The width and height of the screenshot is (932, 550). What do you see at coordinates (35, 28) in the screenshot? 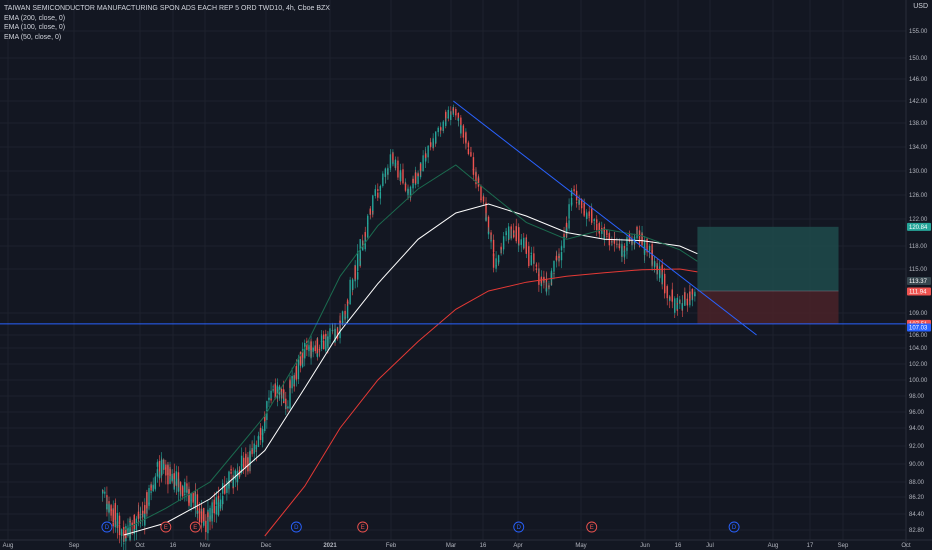
I see `legend-ema100: EMA (100, close, 0)` at bounding box center [35, 28].